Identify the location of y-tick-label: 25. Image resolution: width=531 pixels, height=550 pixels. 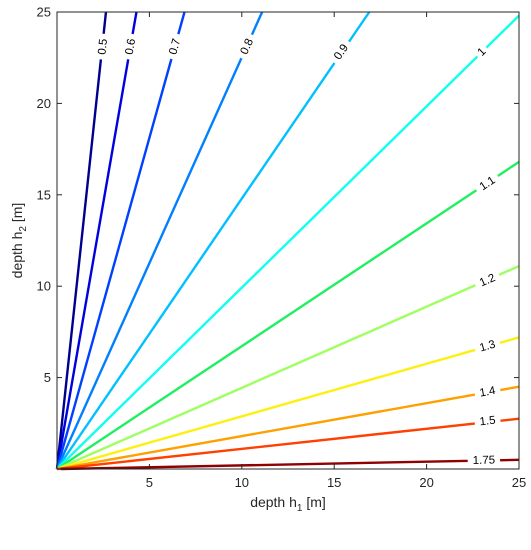
(44, 12).